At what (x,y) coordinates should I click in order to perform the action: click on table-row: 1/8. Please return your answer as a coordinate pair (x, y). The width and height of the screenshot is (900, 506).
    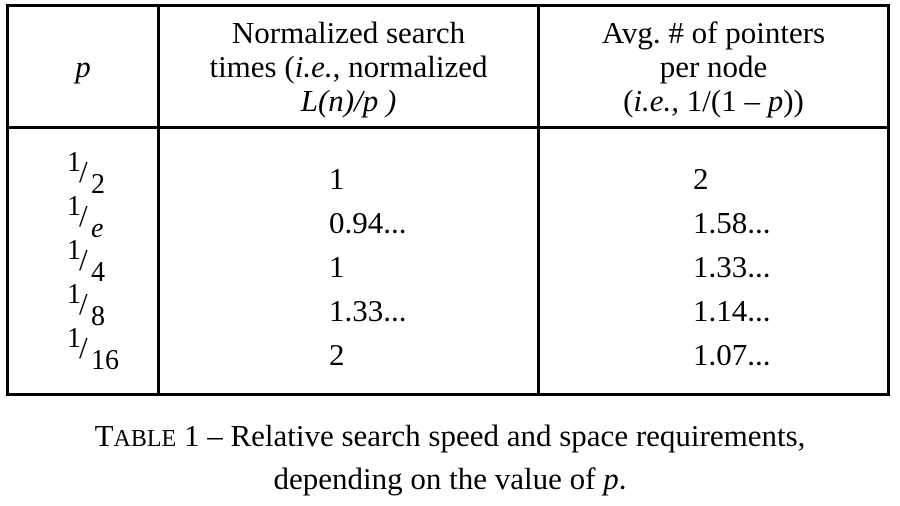
    Looking at the image, I should click on (95, 306).